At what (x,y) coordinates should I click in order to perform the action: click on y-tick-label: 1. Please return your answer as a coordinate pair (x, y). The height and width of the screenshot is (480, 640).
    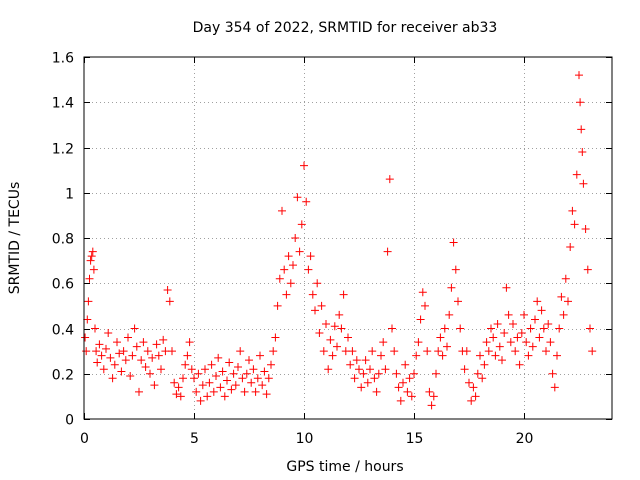
    Looking at the image, I should click on (69, 195).